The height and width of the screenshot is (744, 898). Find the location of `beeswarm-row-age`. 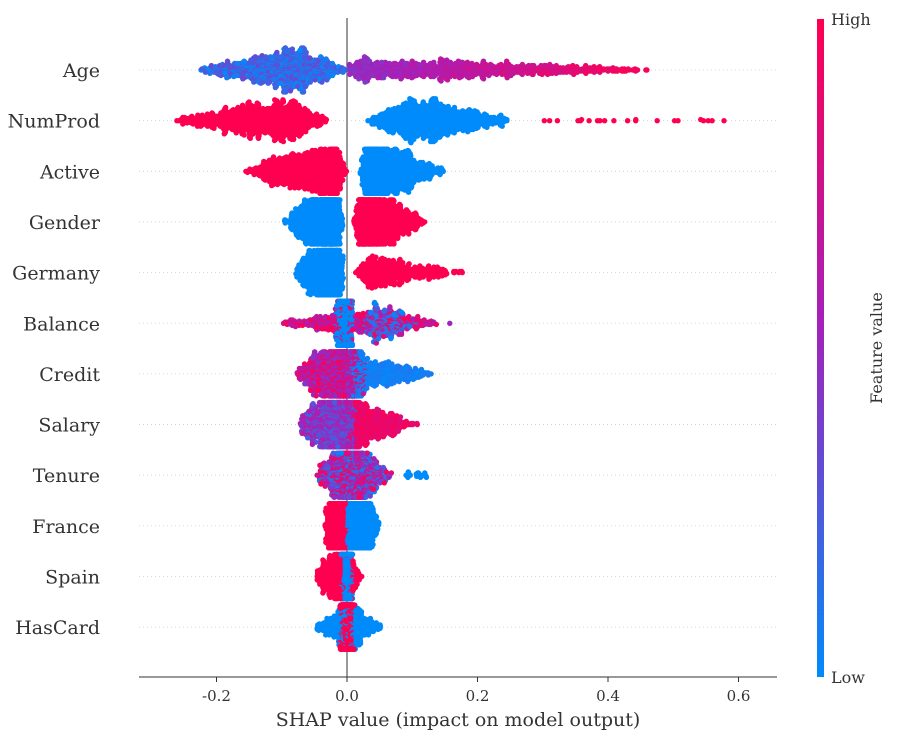

beeswarm-row-age is located at coordinates (424, 70).